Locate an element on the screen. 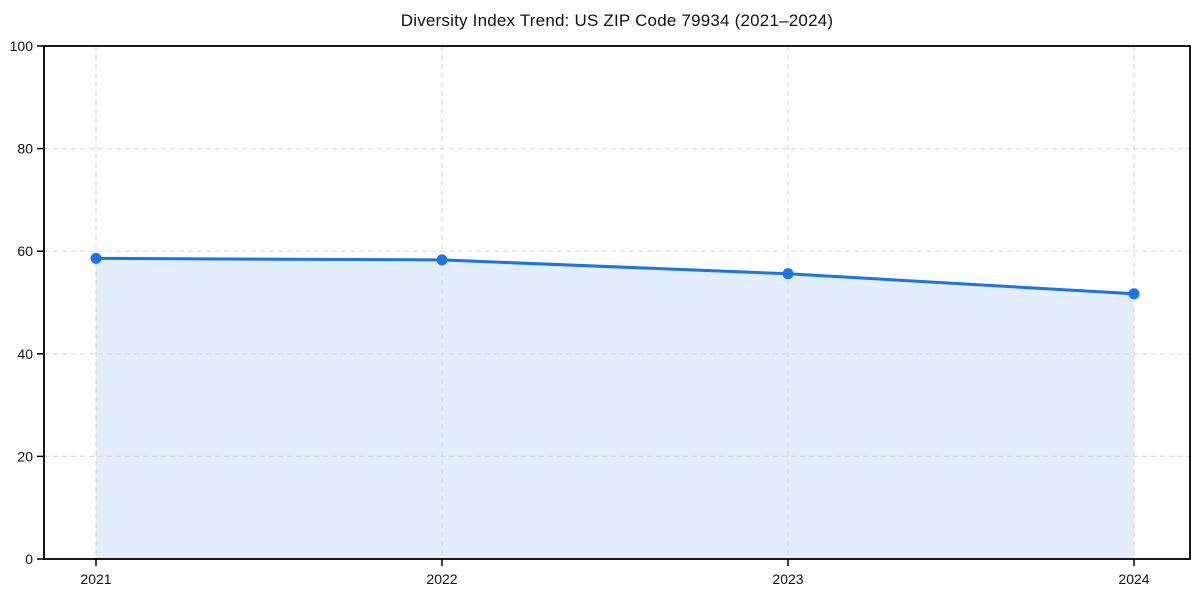 The width and height of the screenshot is (1200, 600). y-tick-label: 80 is located at coordinates (25, 149).